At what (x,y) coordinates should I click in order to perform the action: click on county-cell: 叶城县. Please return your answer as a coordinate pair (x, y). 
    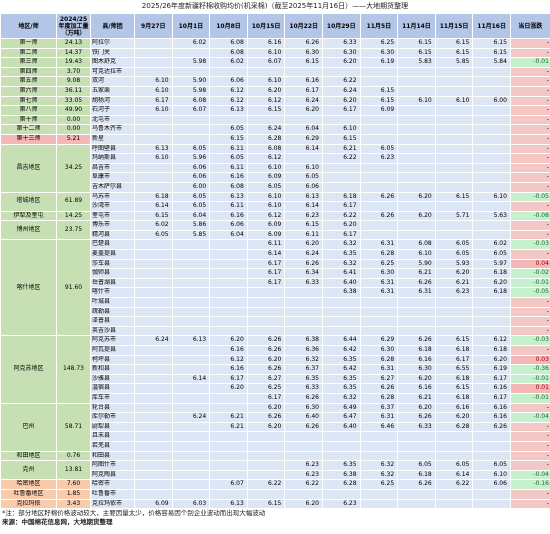
    Looking at the image, I should click on (112, 302).